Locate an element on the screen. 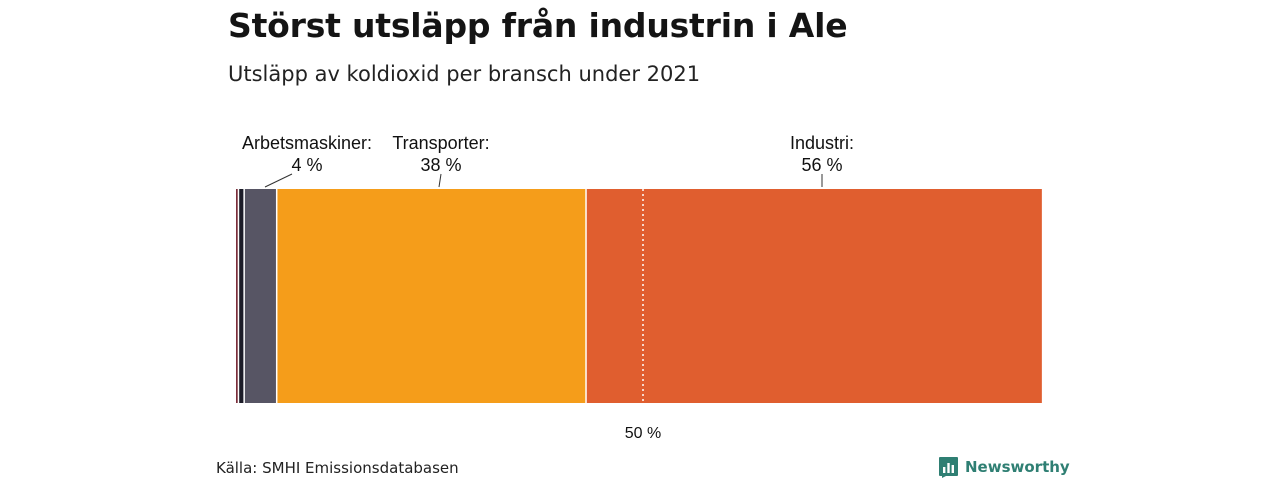 The image size is (1280, 480). bar-chart-icon is located at coordinates (948, 467).